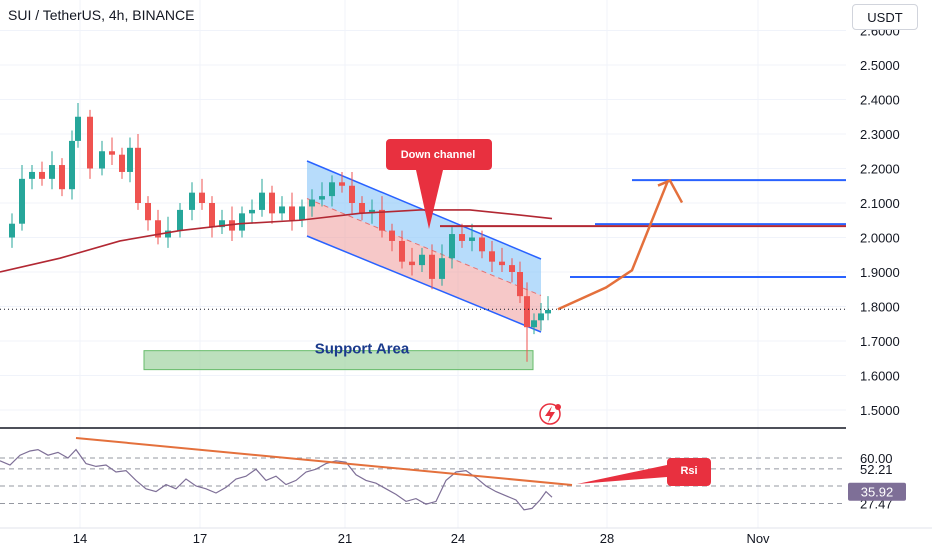 This screenshot has width=932, height=550. What do you see at coordinates (880, 203) in the screenshot?
I see `price-tick-label: 2.1000` at bounding box center [880, 203].